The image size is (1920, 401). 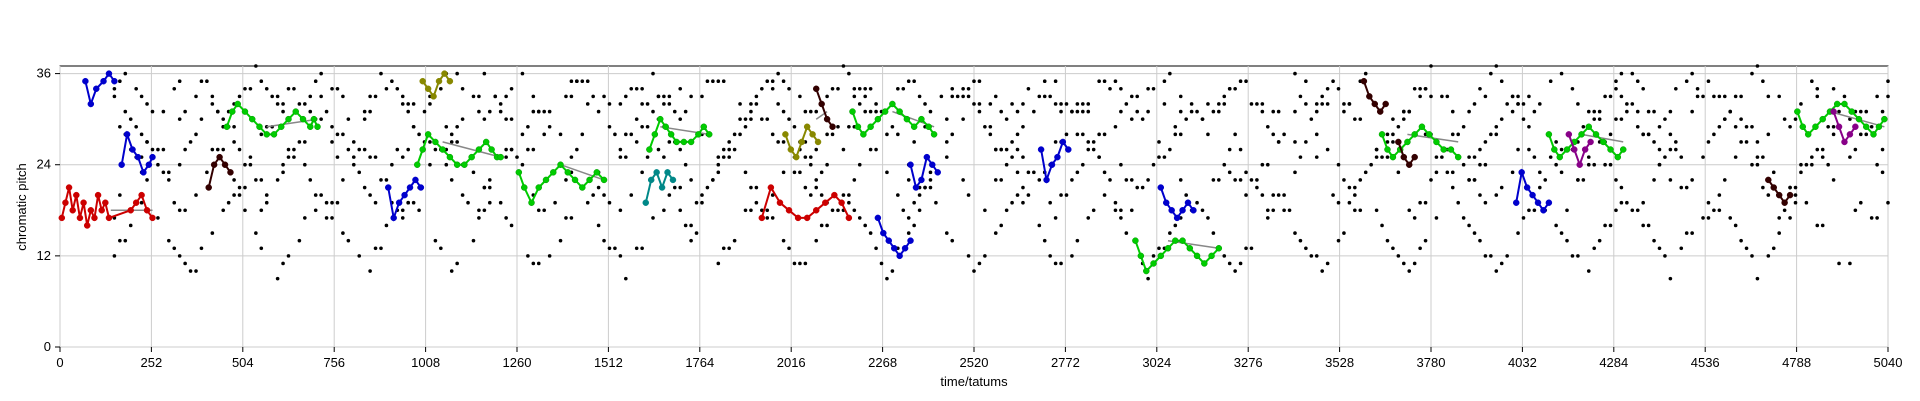 I want to click on gray-connector, so click(x=471, y=149).